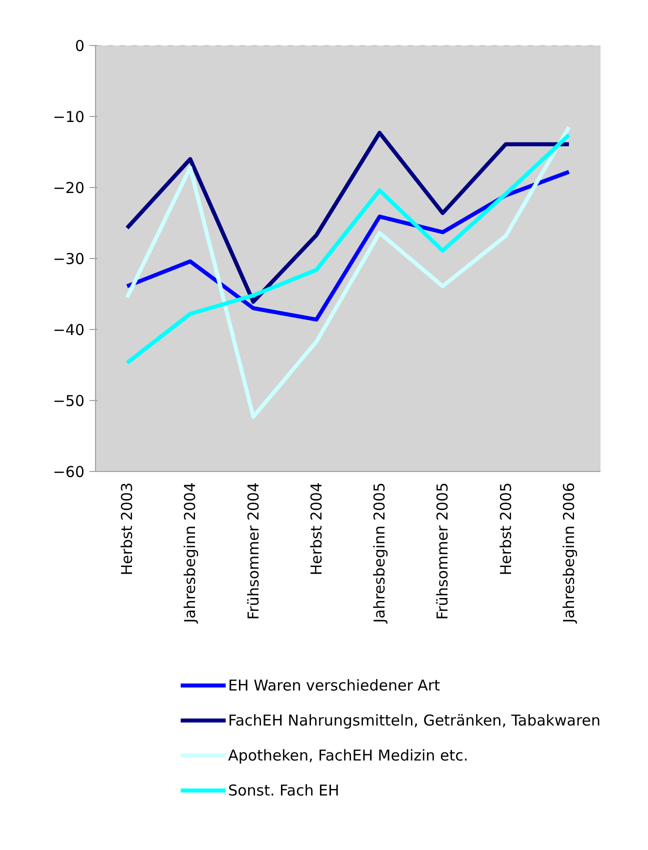 The width and height of the screenshot is (648, 850). What do you see at coordinates (348, 755) in the screenshot?
I see `legend-label: Apotheken, FachEH Medizin etc.` at bounding box center [348, 755].